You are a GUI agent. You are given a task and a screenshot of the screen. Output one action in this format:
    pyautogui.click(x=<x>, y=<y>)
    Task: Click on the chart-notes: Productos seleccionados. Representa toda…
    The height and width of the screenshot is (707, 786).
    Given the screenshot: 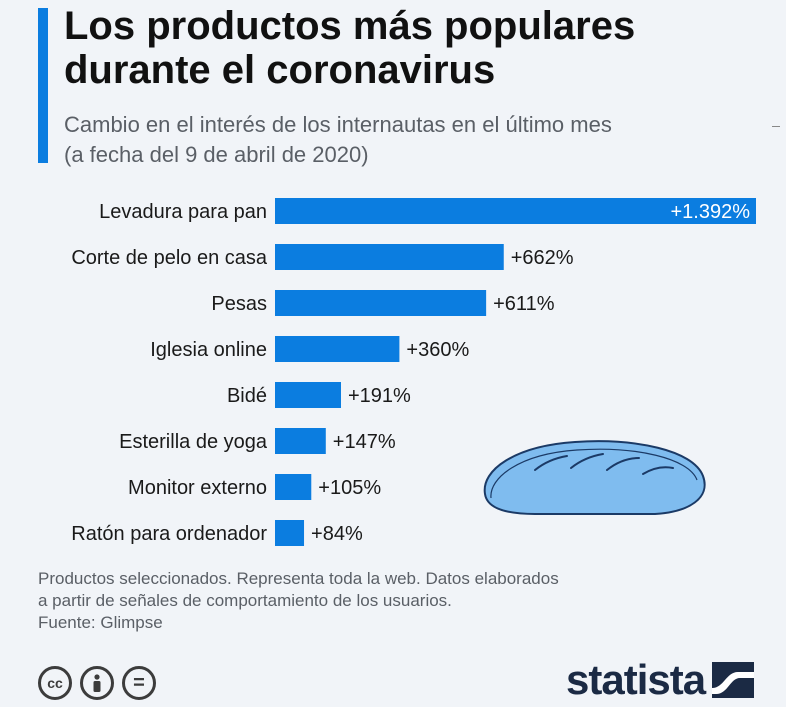 What is the action you would take?
    pyautogui.click(x=388, y=601)
    